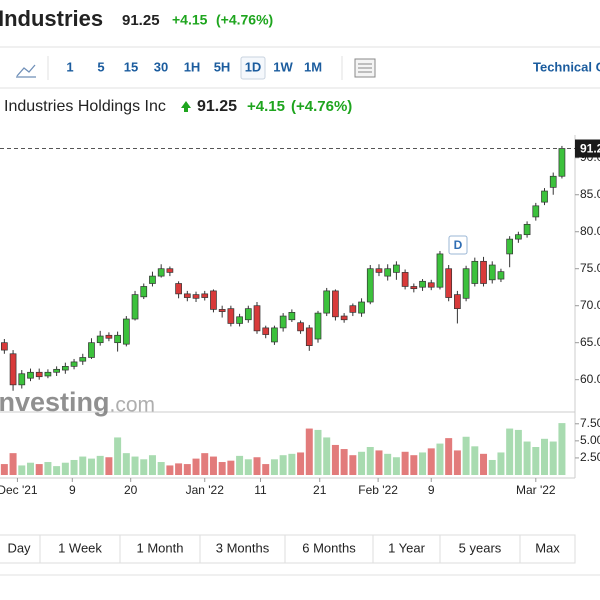 This screenshot has width=600, height=600. I want to click on selected-interval, so click(253, 68).